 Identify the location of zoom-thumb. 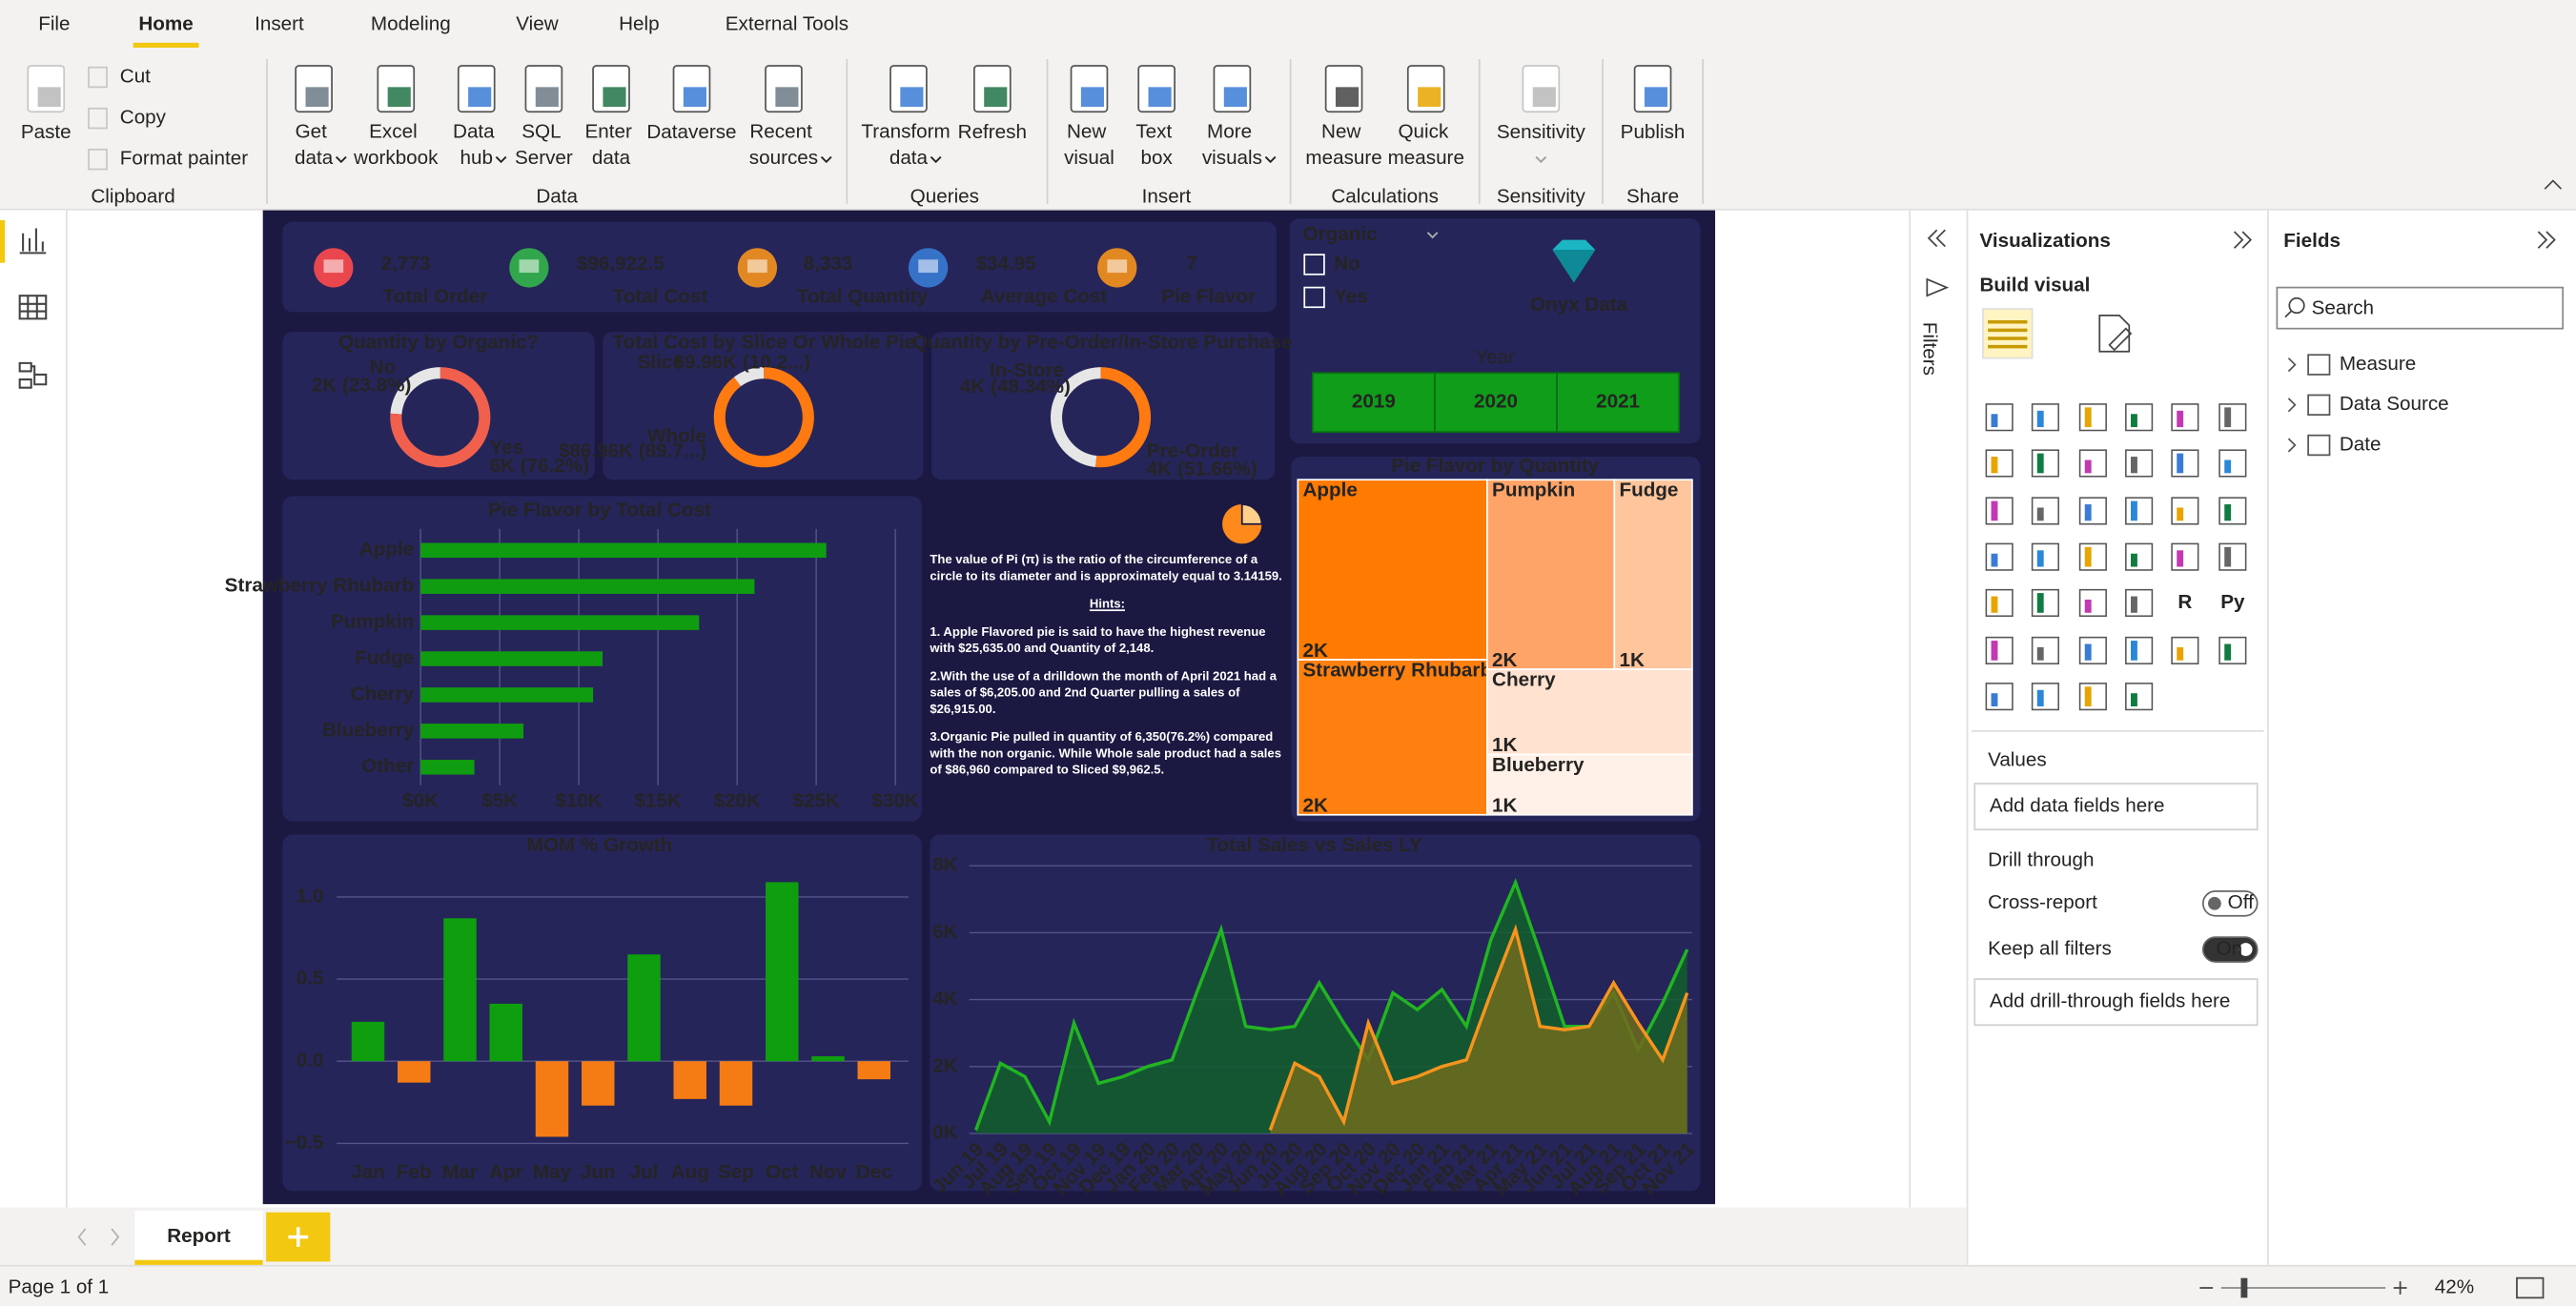
(2244, 1287).